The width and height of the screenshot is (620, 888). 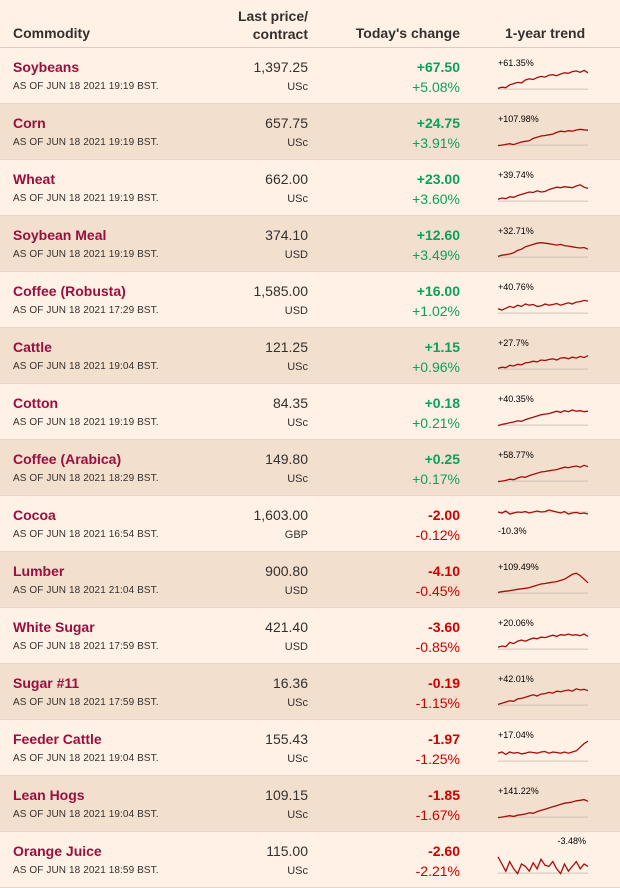 I want to click on trend-sparkline: +42.01%, so click(x=544, y=691).